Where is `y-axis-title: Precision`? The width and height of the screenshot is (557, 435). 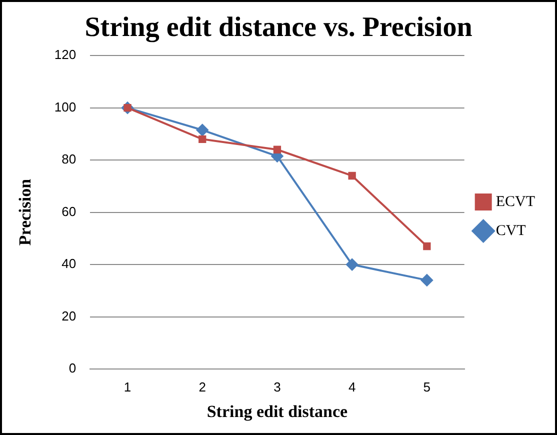
y-axis-title: Precision is located at coordinates (25, 212).